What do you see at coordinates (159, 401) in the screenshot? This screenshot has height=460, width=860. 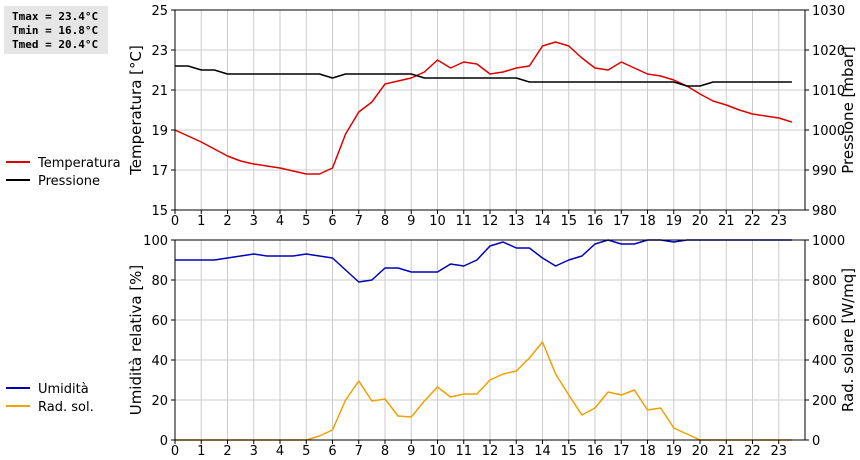 I see `y-left-tick-label: 20` at bounding box center [159, 401].